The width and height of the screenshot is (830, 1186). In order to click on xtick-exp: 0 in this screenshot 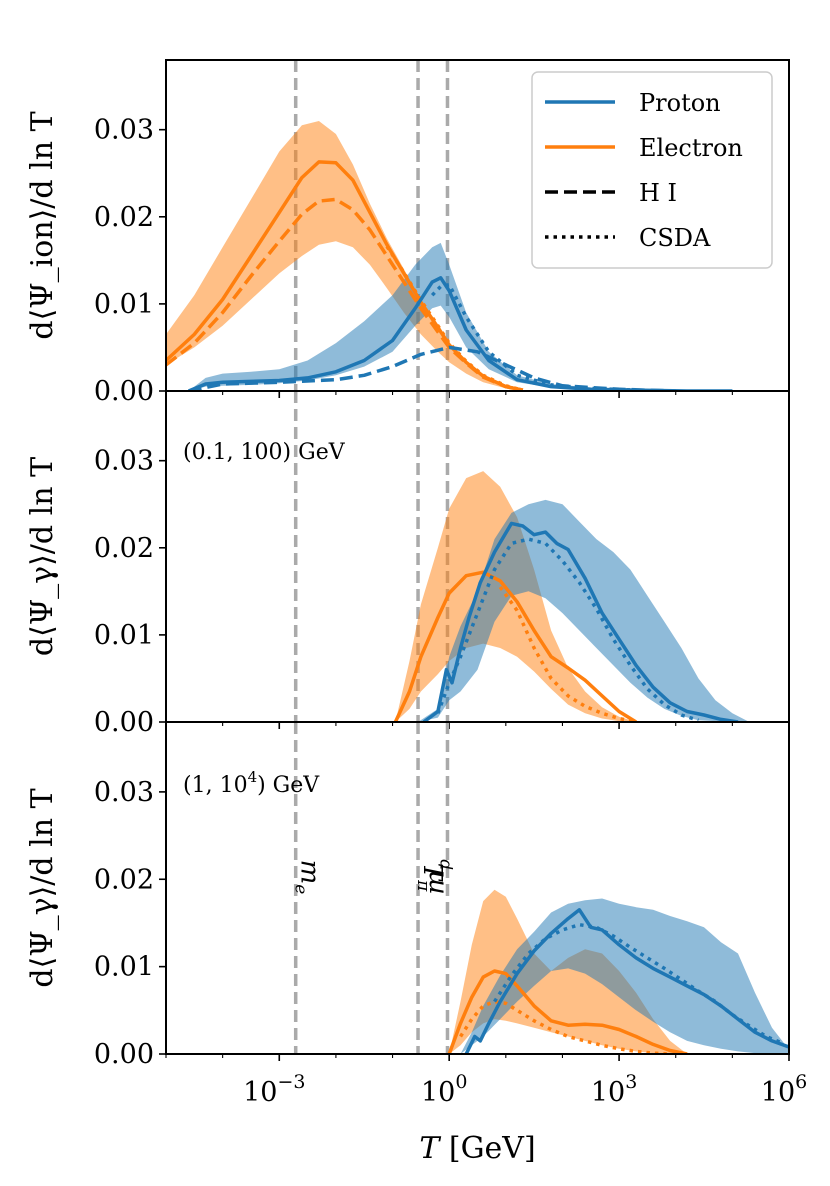, I will do `click(461, 1082)`.